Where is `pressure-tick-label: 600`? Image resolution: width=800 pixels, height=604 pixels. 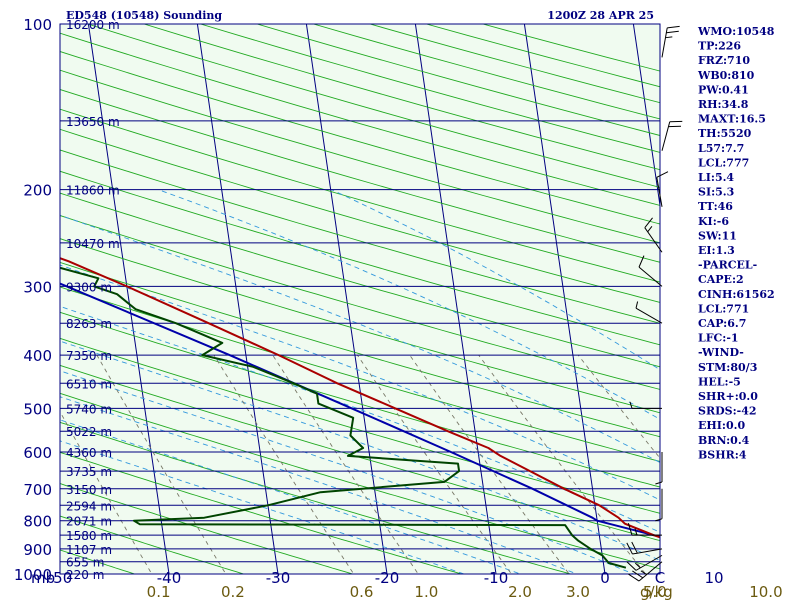
pressure-tick-label: 600 is located at coordinates (37, 453).